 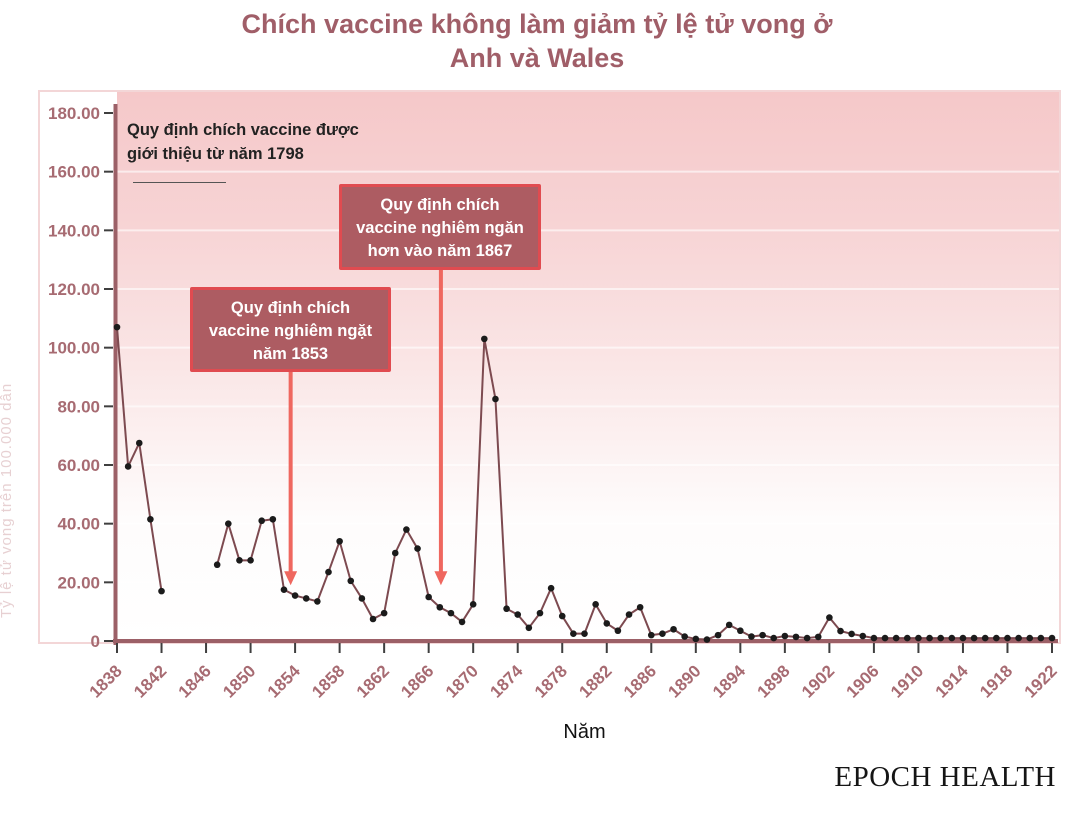 What do you see at coordinates (179, 182) in the screenshot?
I see `annotation-1798-rule` at bounding box center [179, 182].